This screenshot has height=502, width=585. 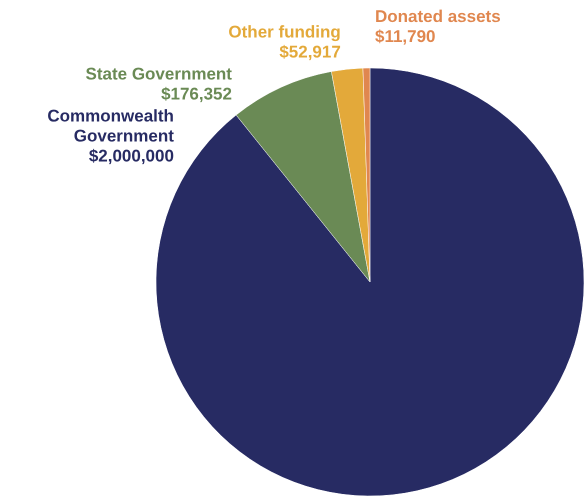 I want to click on slice-label: Commonwealth Government, so click(x=110, y=126).